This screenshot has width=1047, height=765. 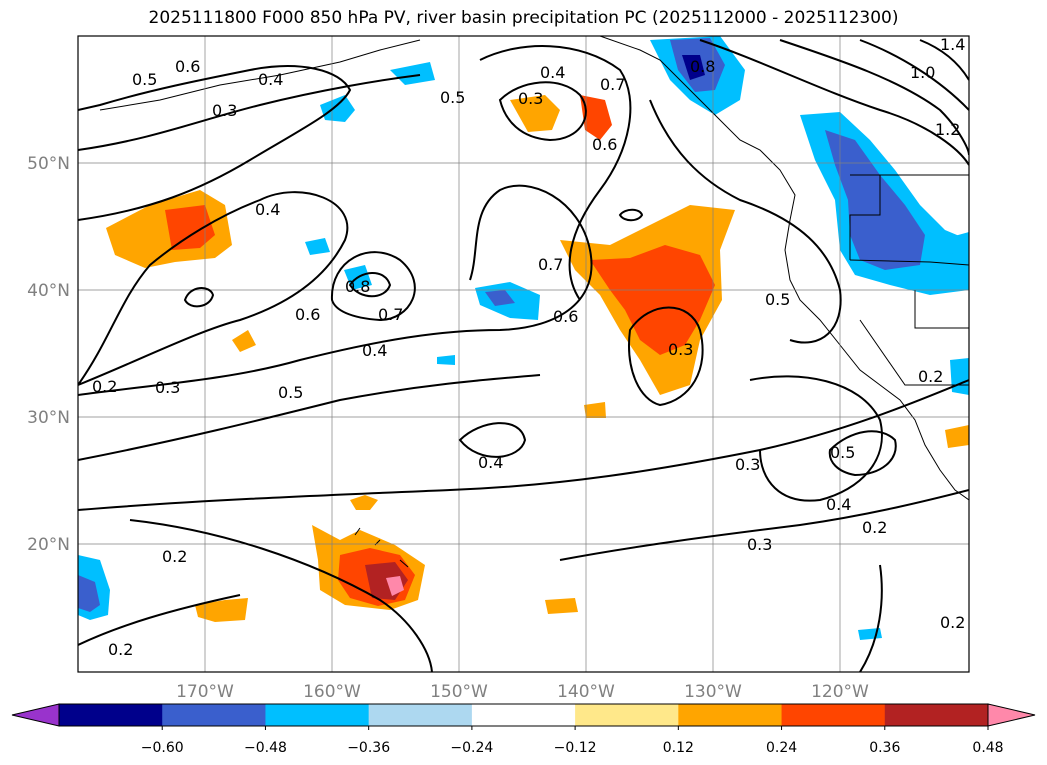 I want to click on lon-label: 140°W, so click(x=586, y=692).